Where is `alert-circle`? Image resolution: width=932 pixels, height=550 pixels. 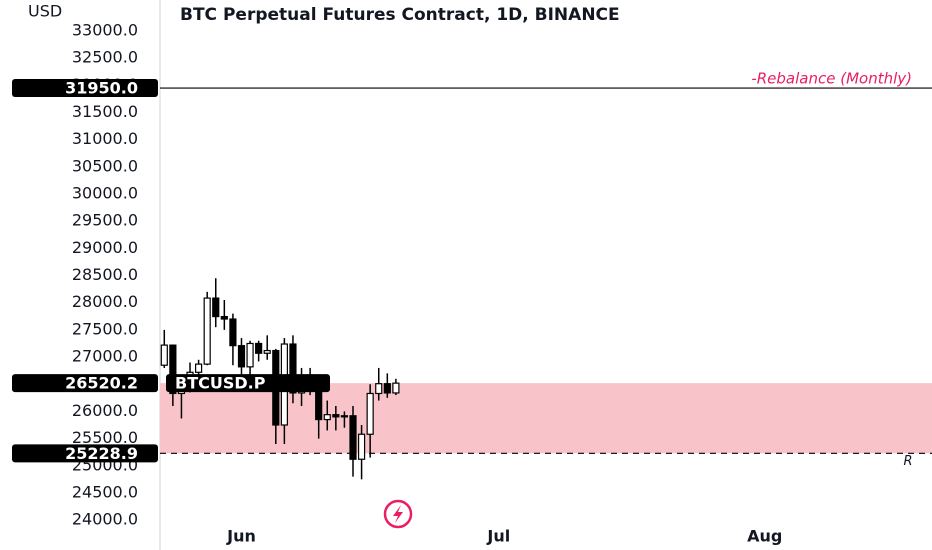
alert-circle is located at coordinates (398, 514).